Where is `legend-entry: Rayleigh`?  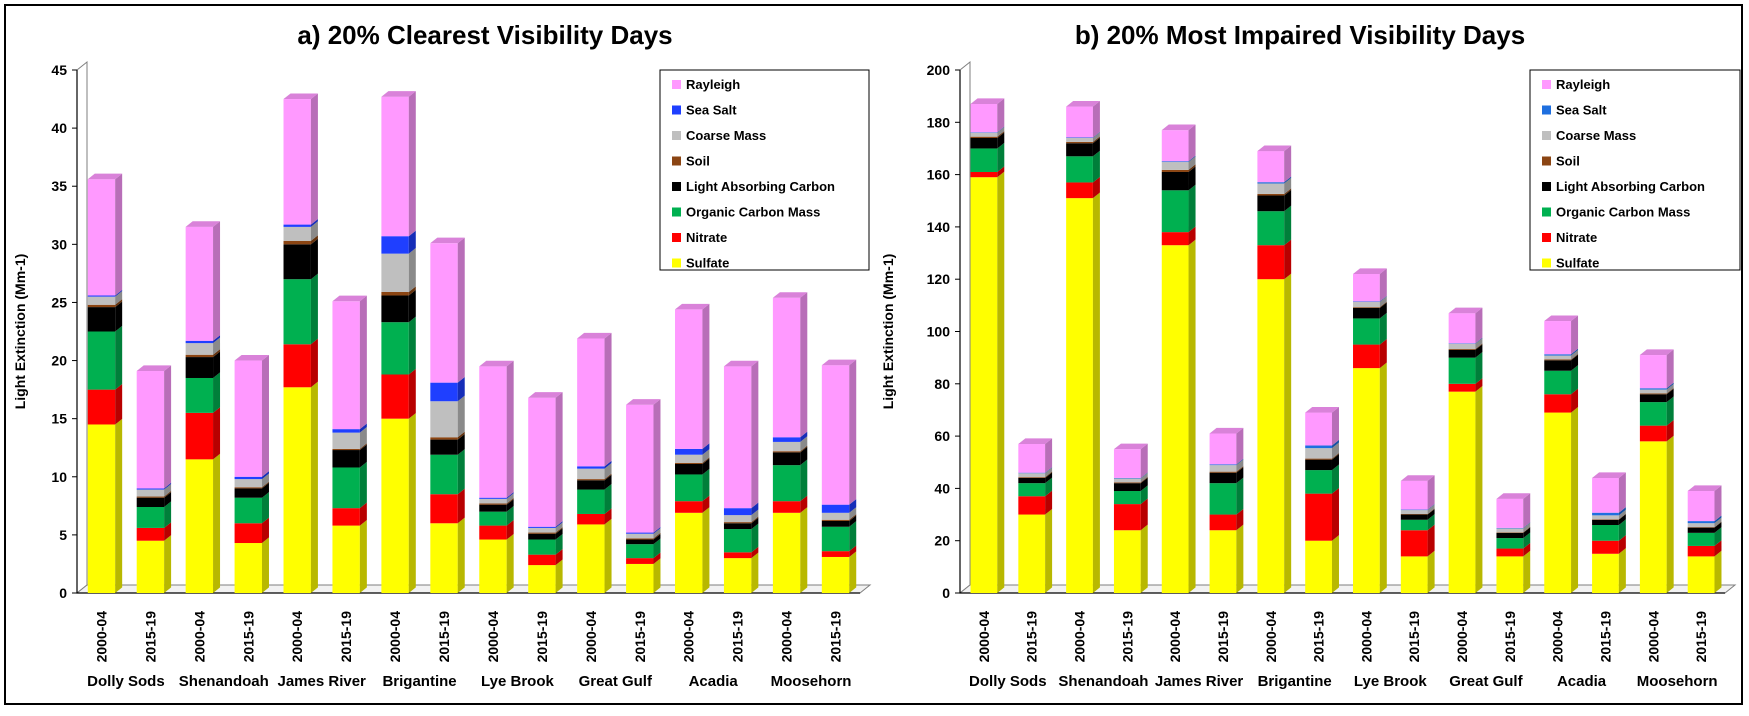 legend-entry: Rayleigh is located at coordinates (1583, 84).